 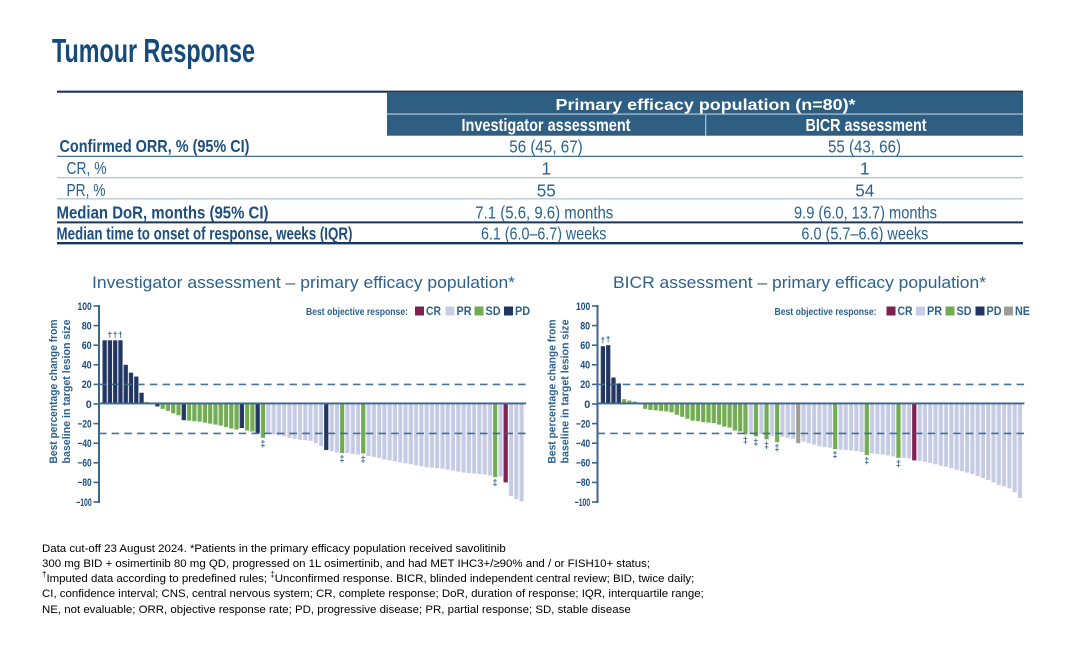 I want to click on svg-text: Investigator assessment, so click(x=546, y=125).